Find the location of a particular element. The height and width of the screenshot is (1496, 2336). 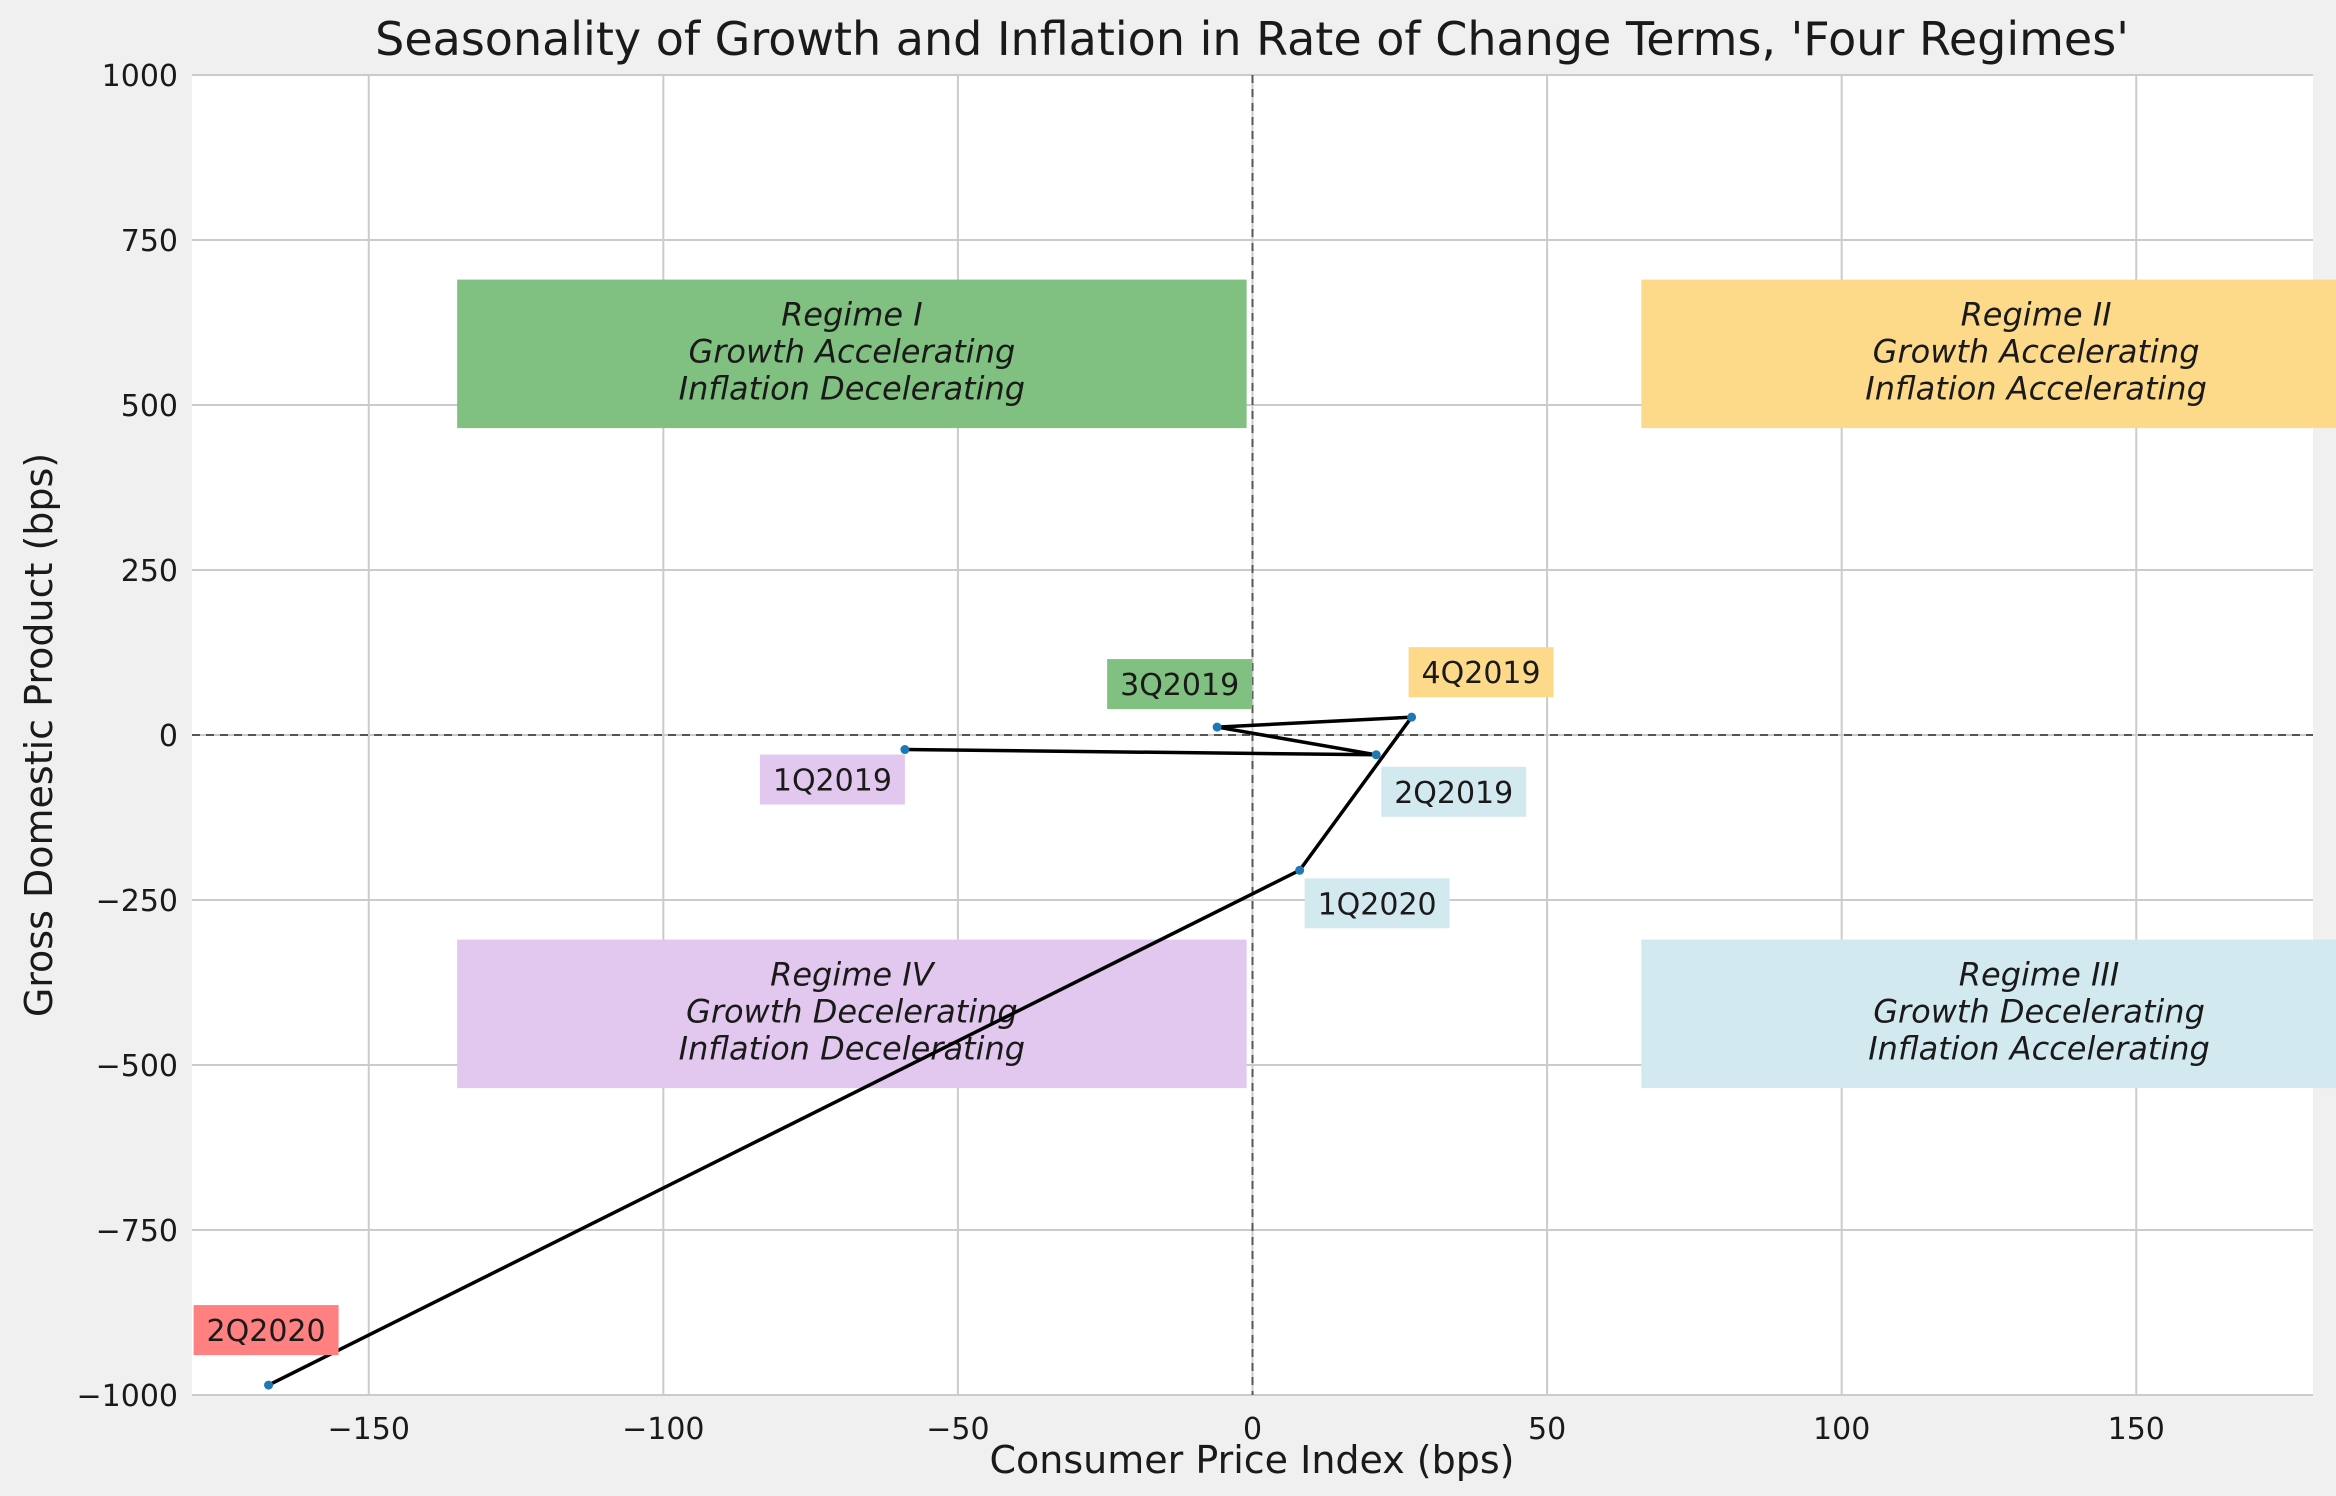

y-tick-label: −750 is located at coordinates (137, 1231).